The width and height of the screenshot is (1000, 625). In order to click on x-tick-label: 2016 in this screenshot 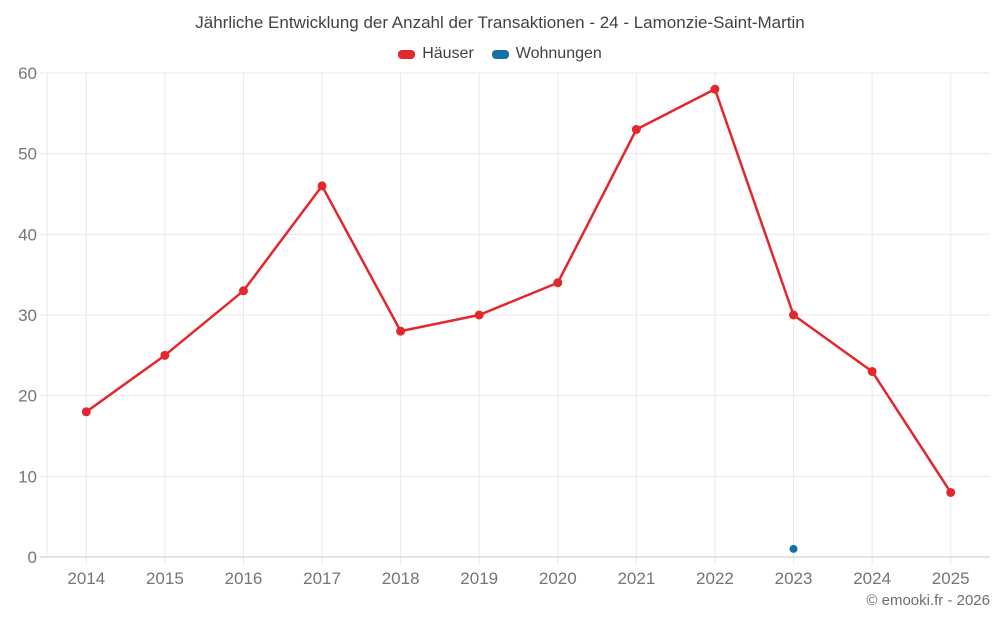, I will do `click(244, 578)`.